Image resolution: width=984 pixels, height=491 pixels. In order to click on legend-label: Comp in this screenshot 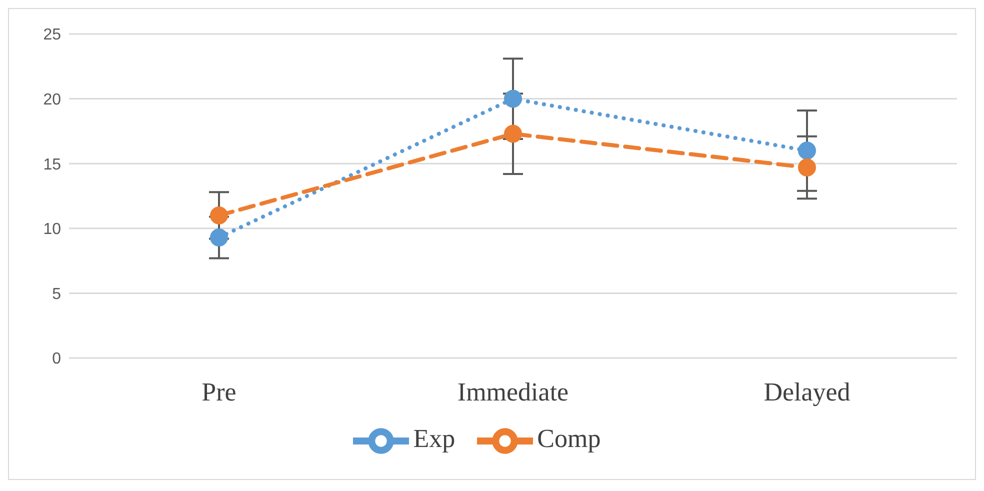, I will do `click(569, 438)`.